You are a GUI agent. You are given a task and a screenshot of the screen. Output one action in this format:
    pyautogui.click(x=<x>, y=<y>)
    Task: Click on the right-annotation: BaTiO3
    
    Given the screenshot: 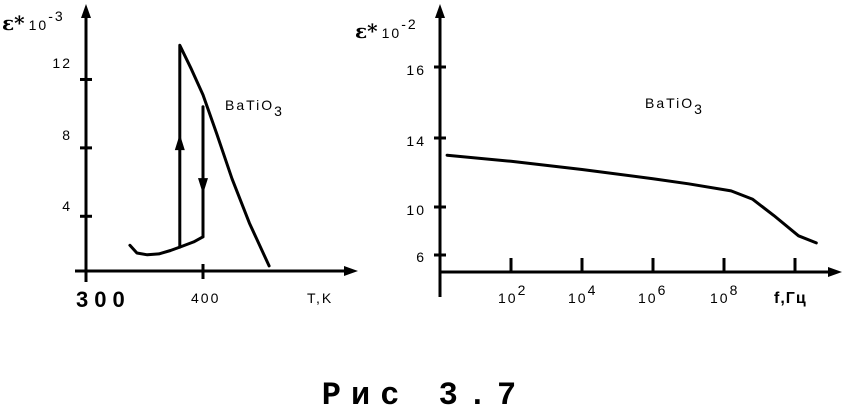 What is the action you would take?
    pyautogui.click(x=674, y=106)
    